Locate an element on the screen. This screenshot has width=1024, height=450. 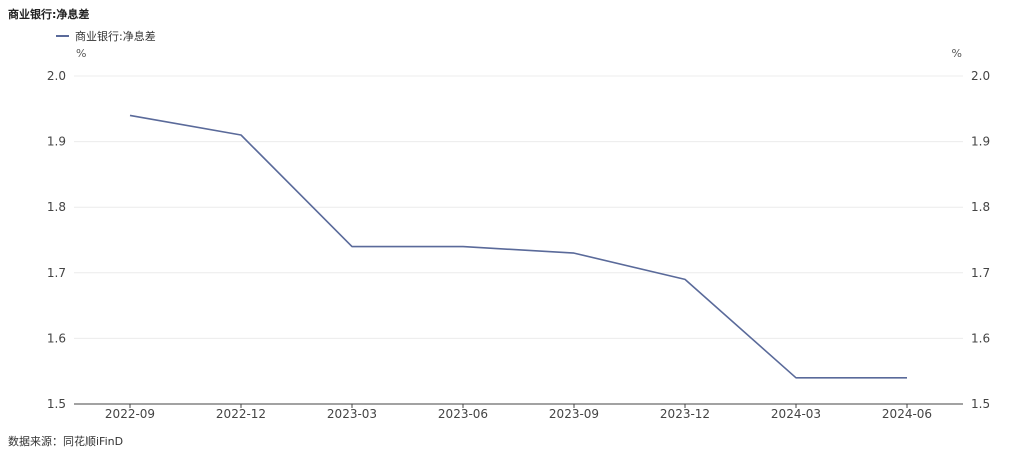
y-axis-right: 1.5 1.6 1.7 1.8 1.9 2.0 is located at coordinates (980, 240).